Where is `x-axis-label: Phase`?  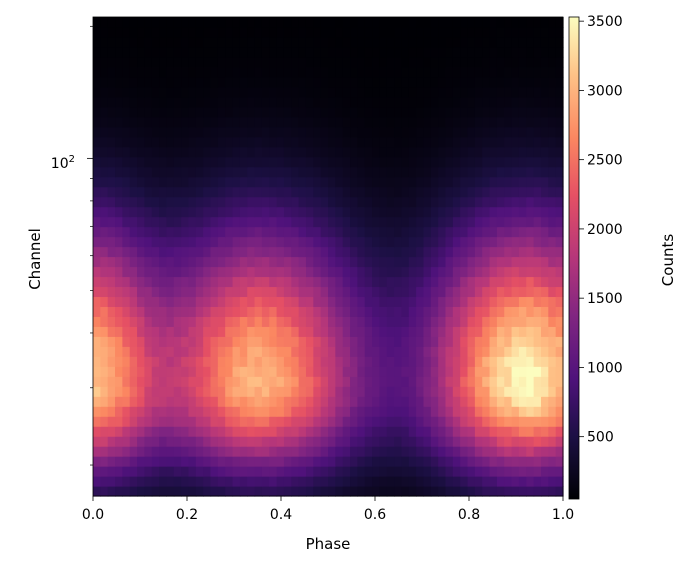 x-axis-label: Phase is located at coordinates (328, 544).